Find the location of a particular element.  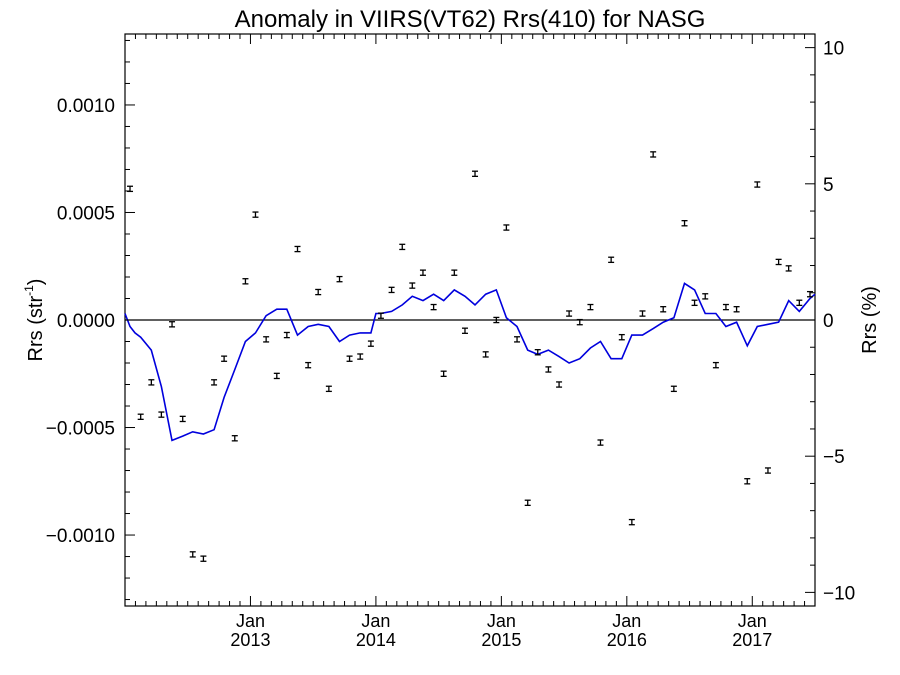

left-tick-label: 0.0000 is located at coordinates (86, 321).